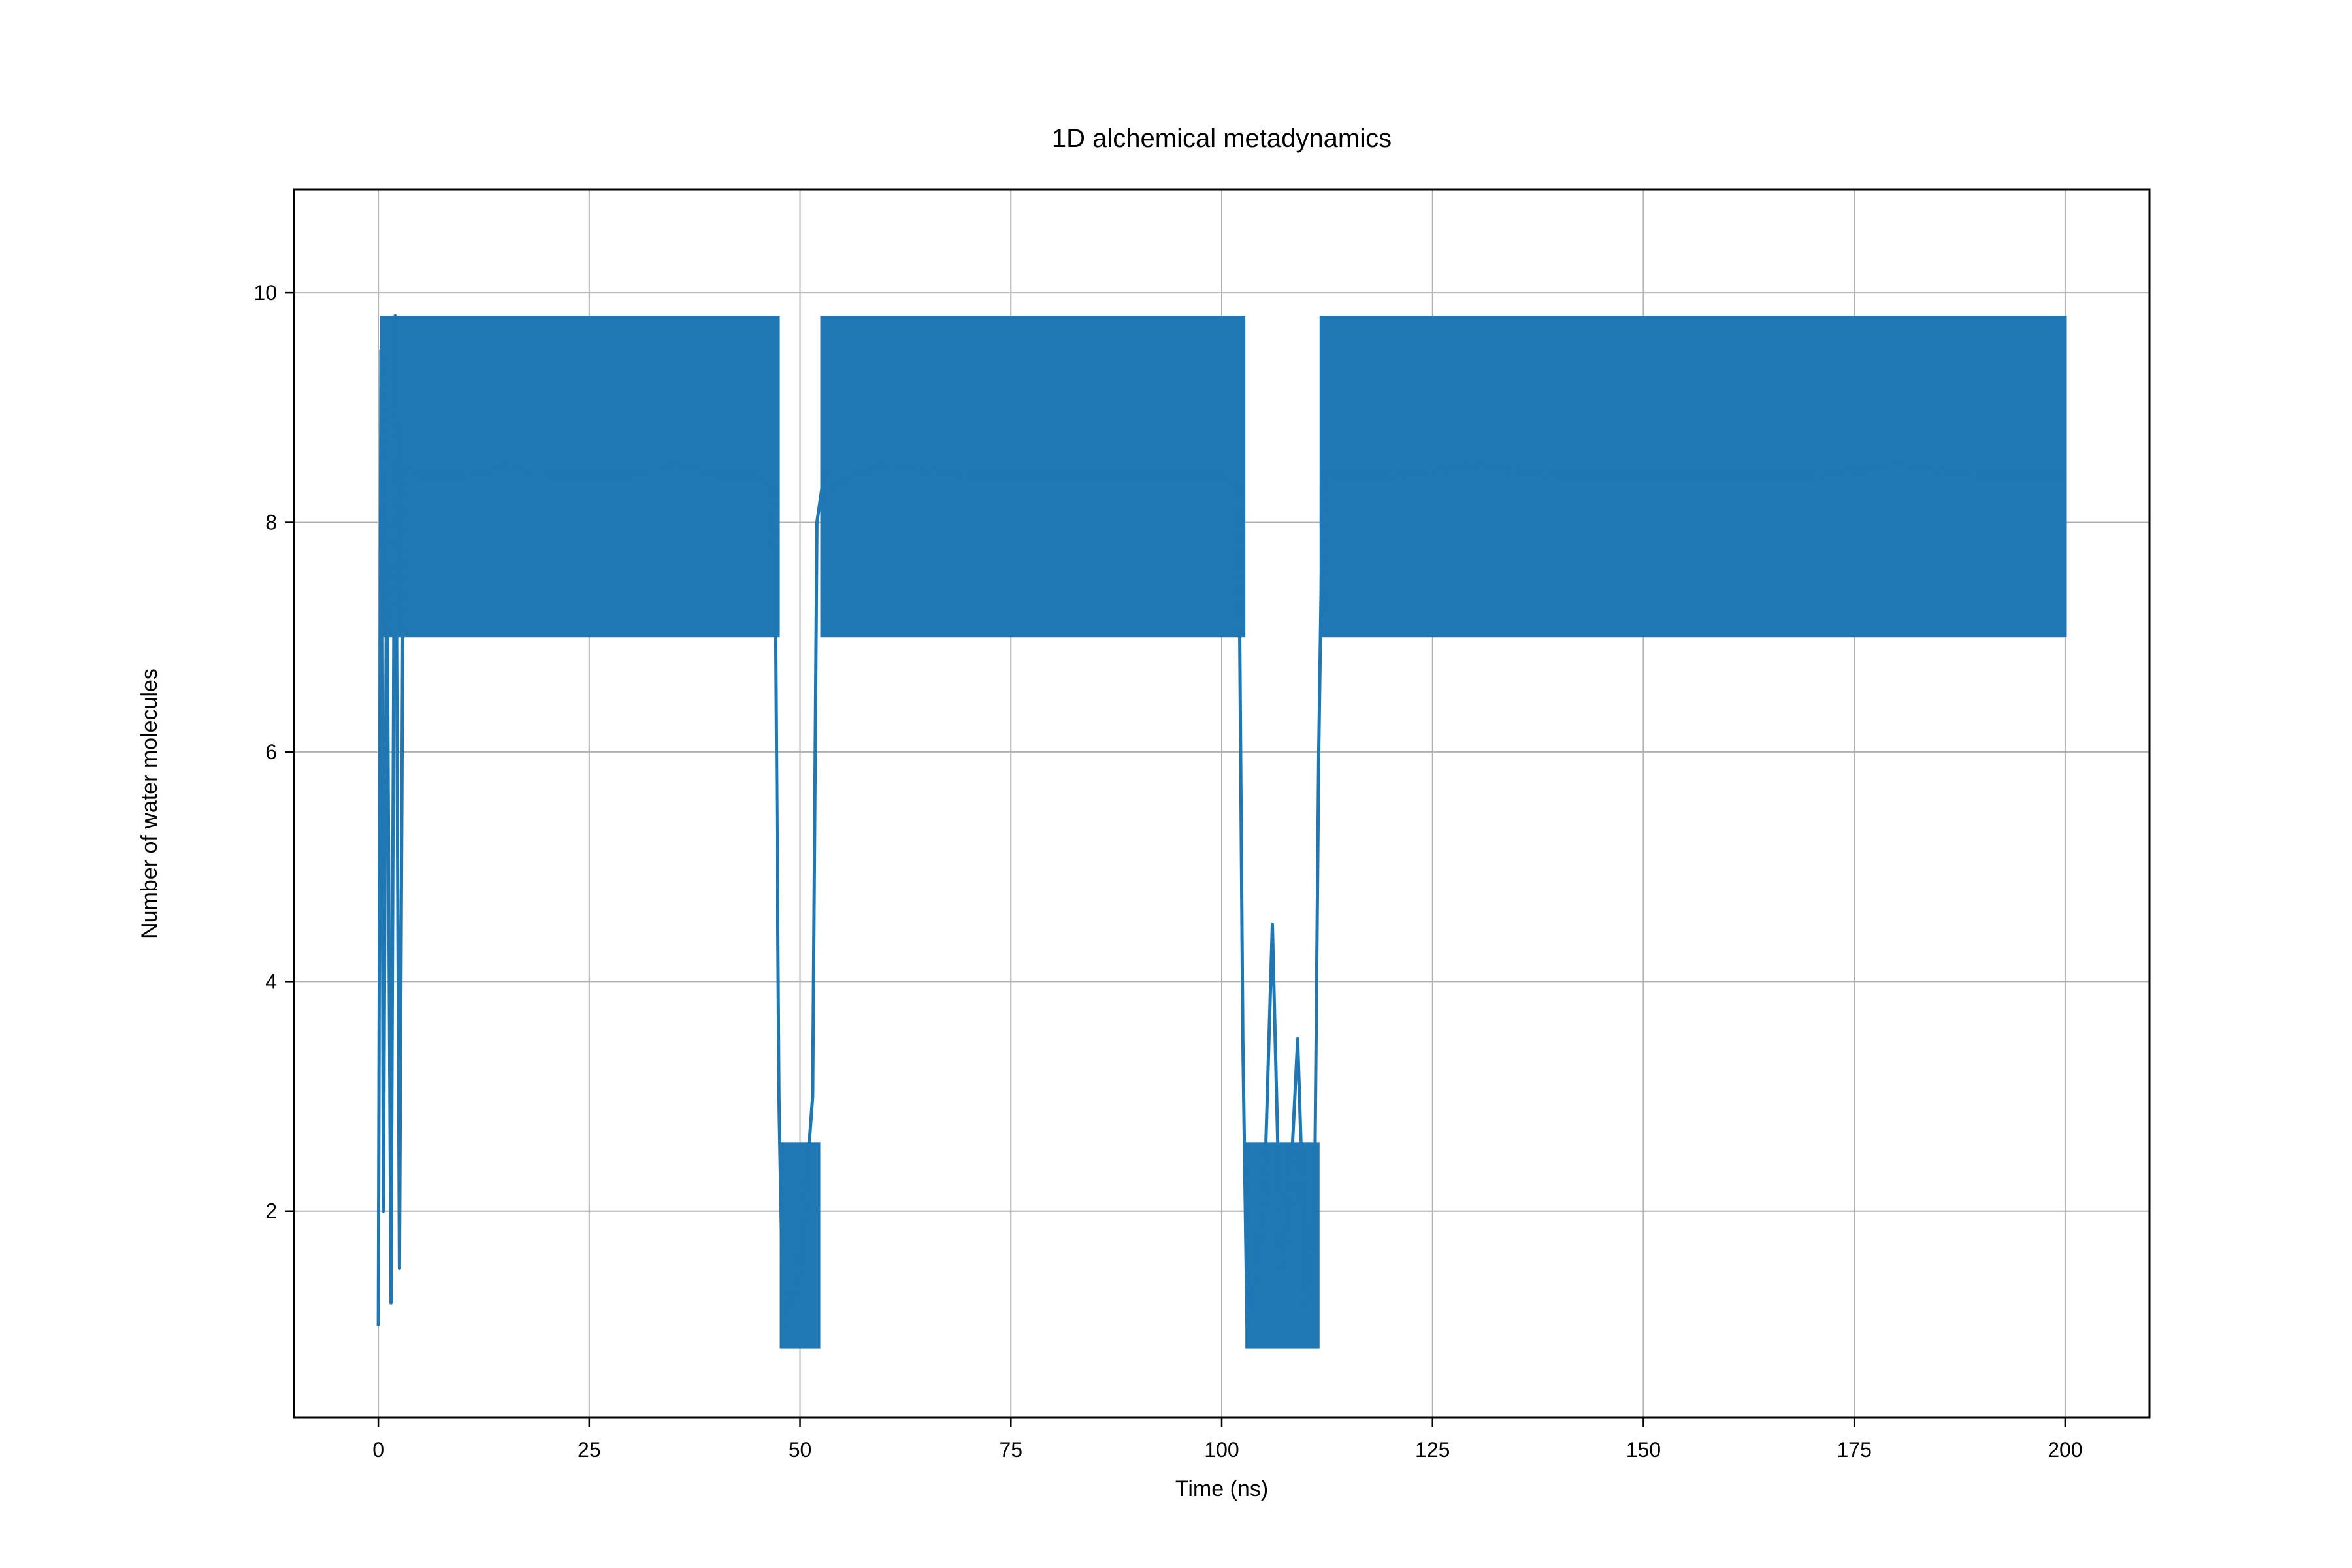  I want to click on x-axis-label: Time (ns), so click(1221, 1489).